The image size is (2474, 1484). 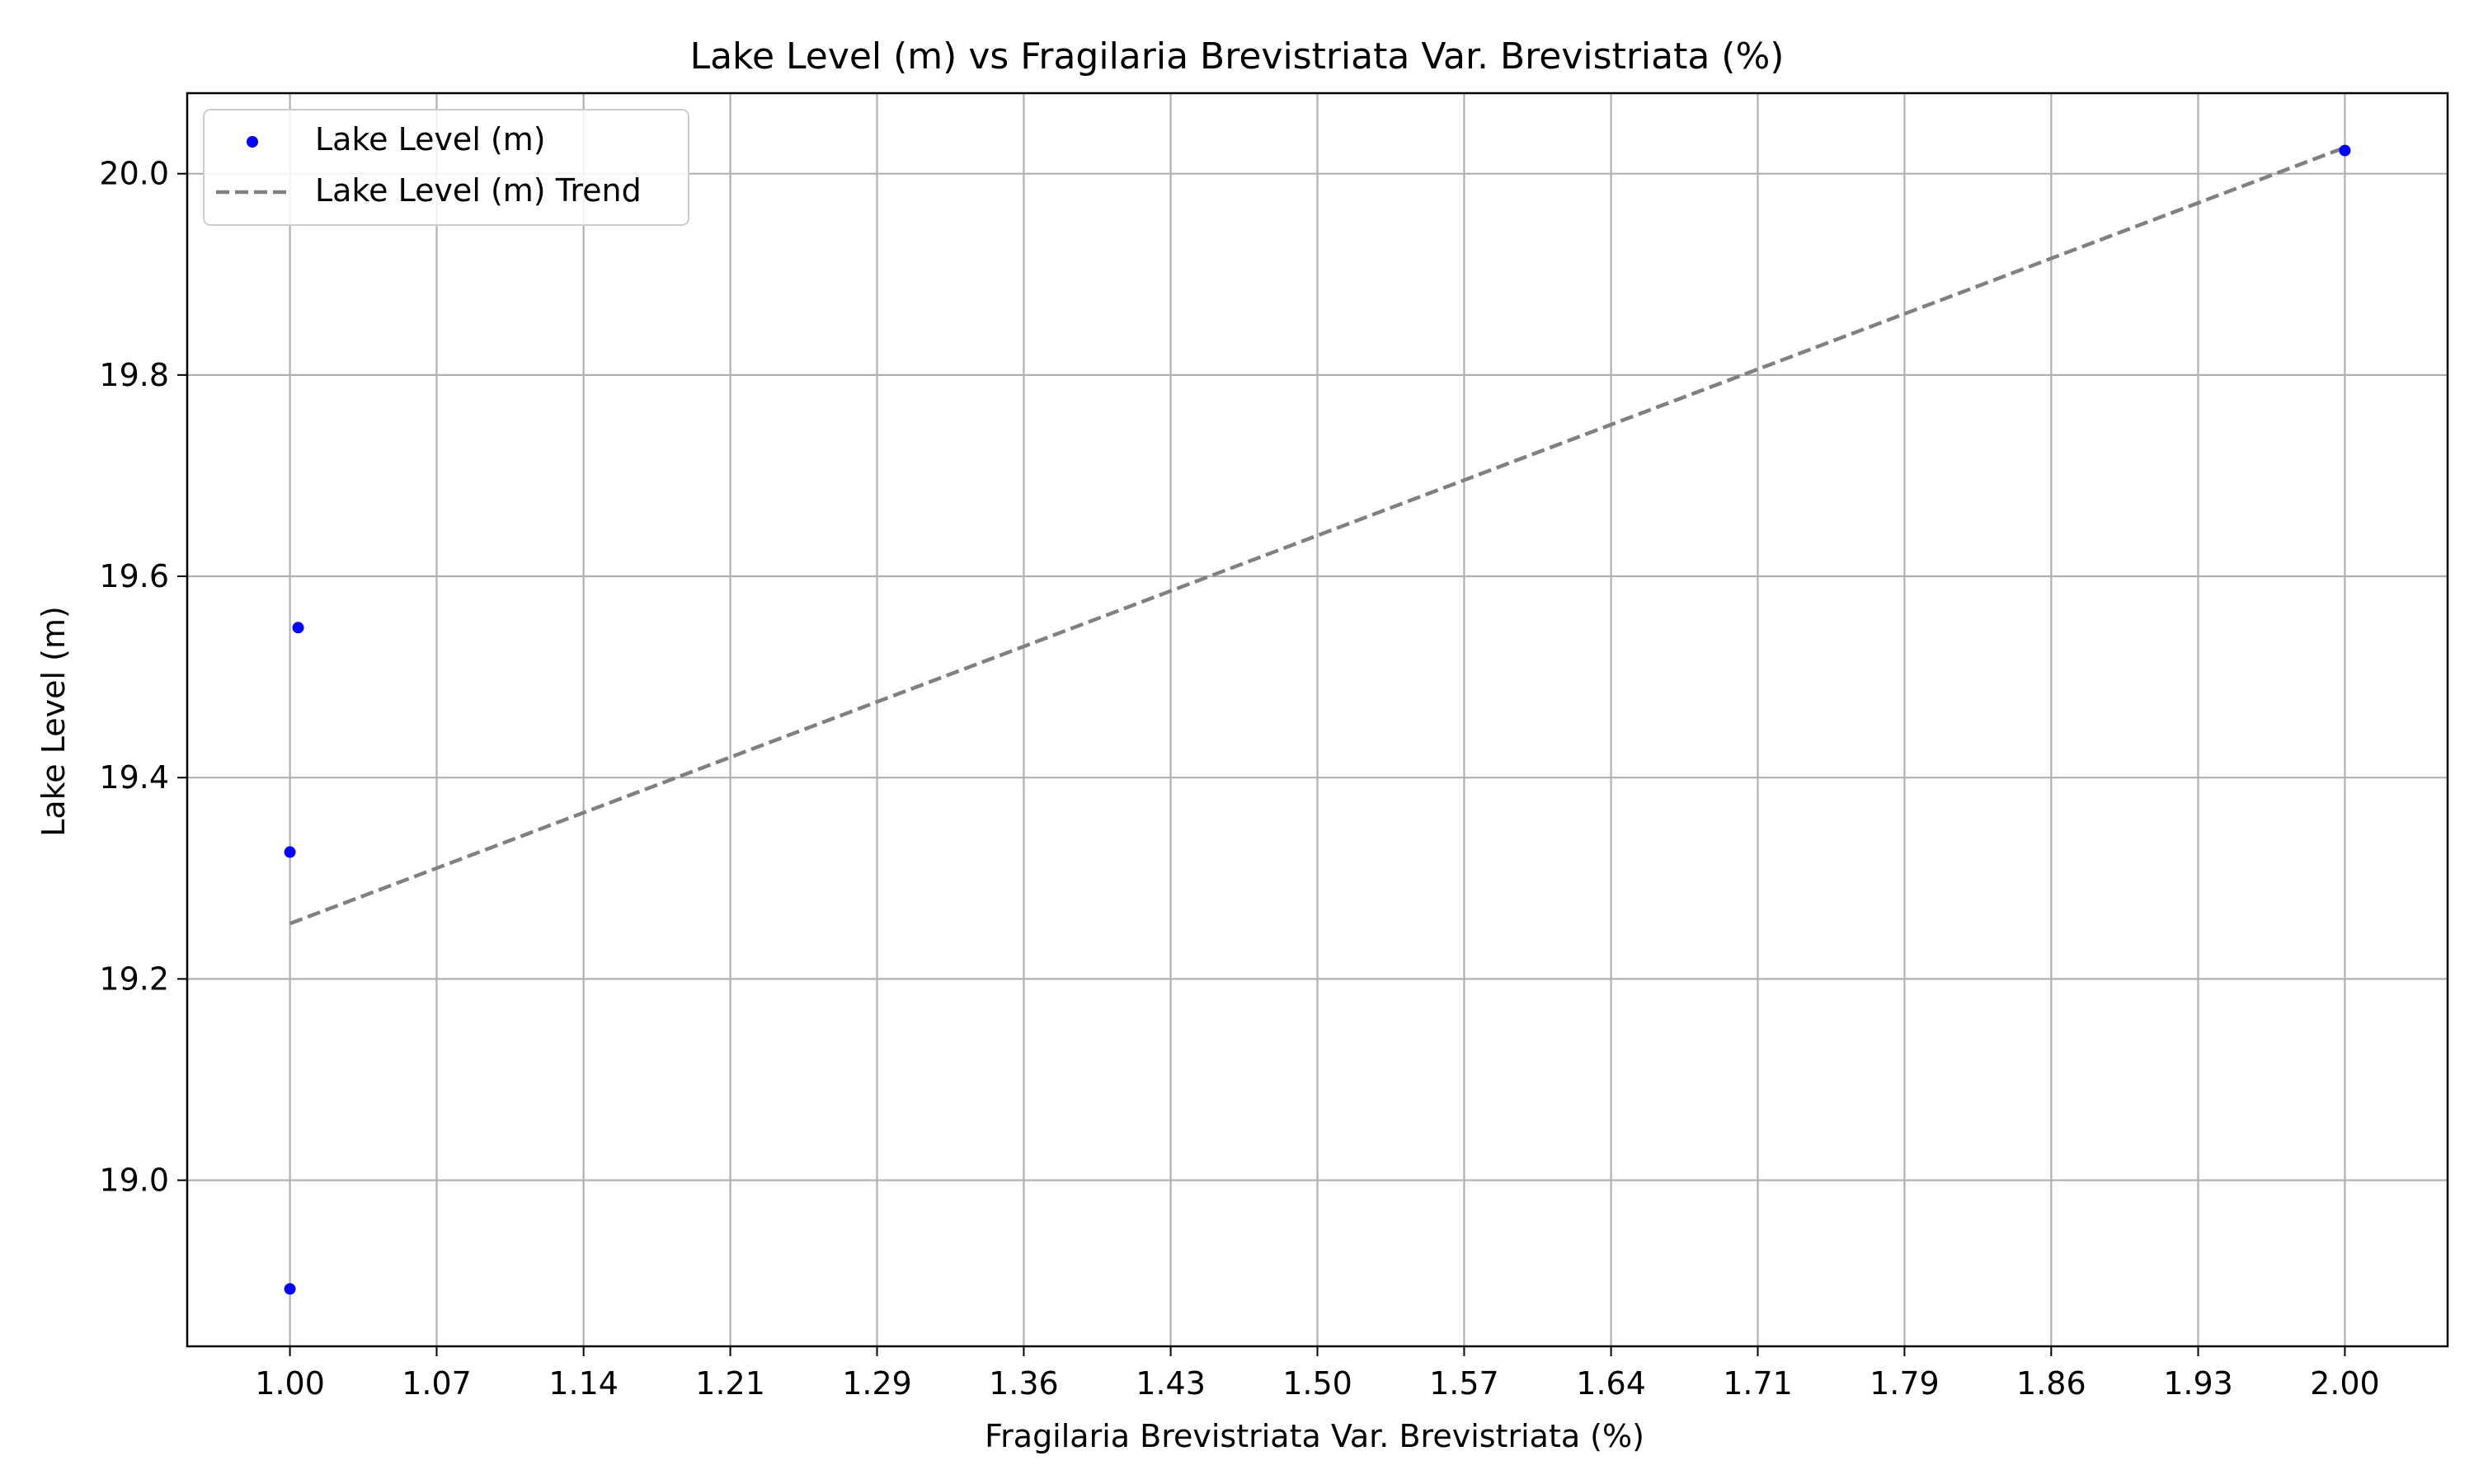 What do you see at coordinates (2198, 1383) in the screenshot?
I see `x-tick-label: 1.93` at bounding box center [2198, 1383].